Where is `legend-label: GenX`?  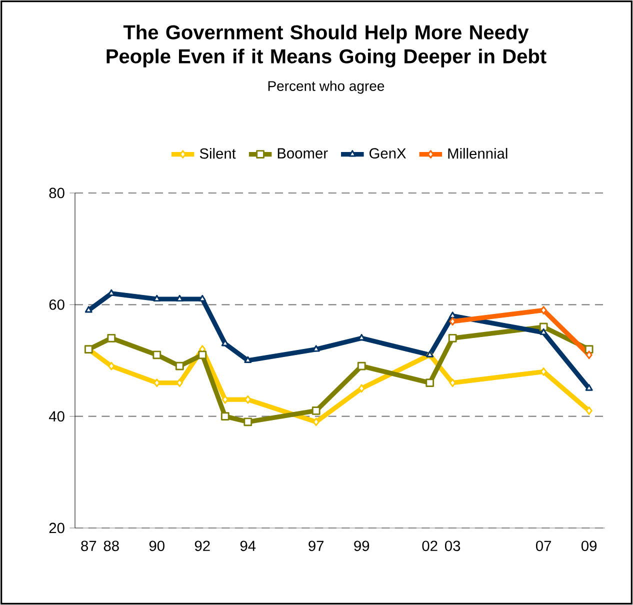
legend-label: GenX is located at coordinates (388, 153).